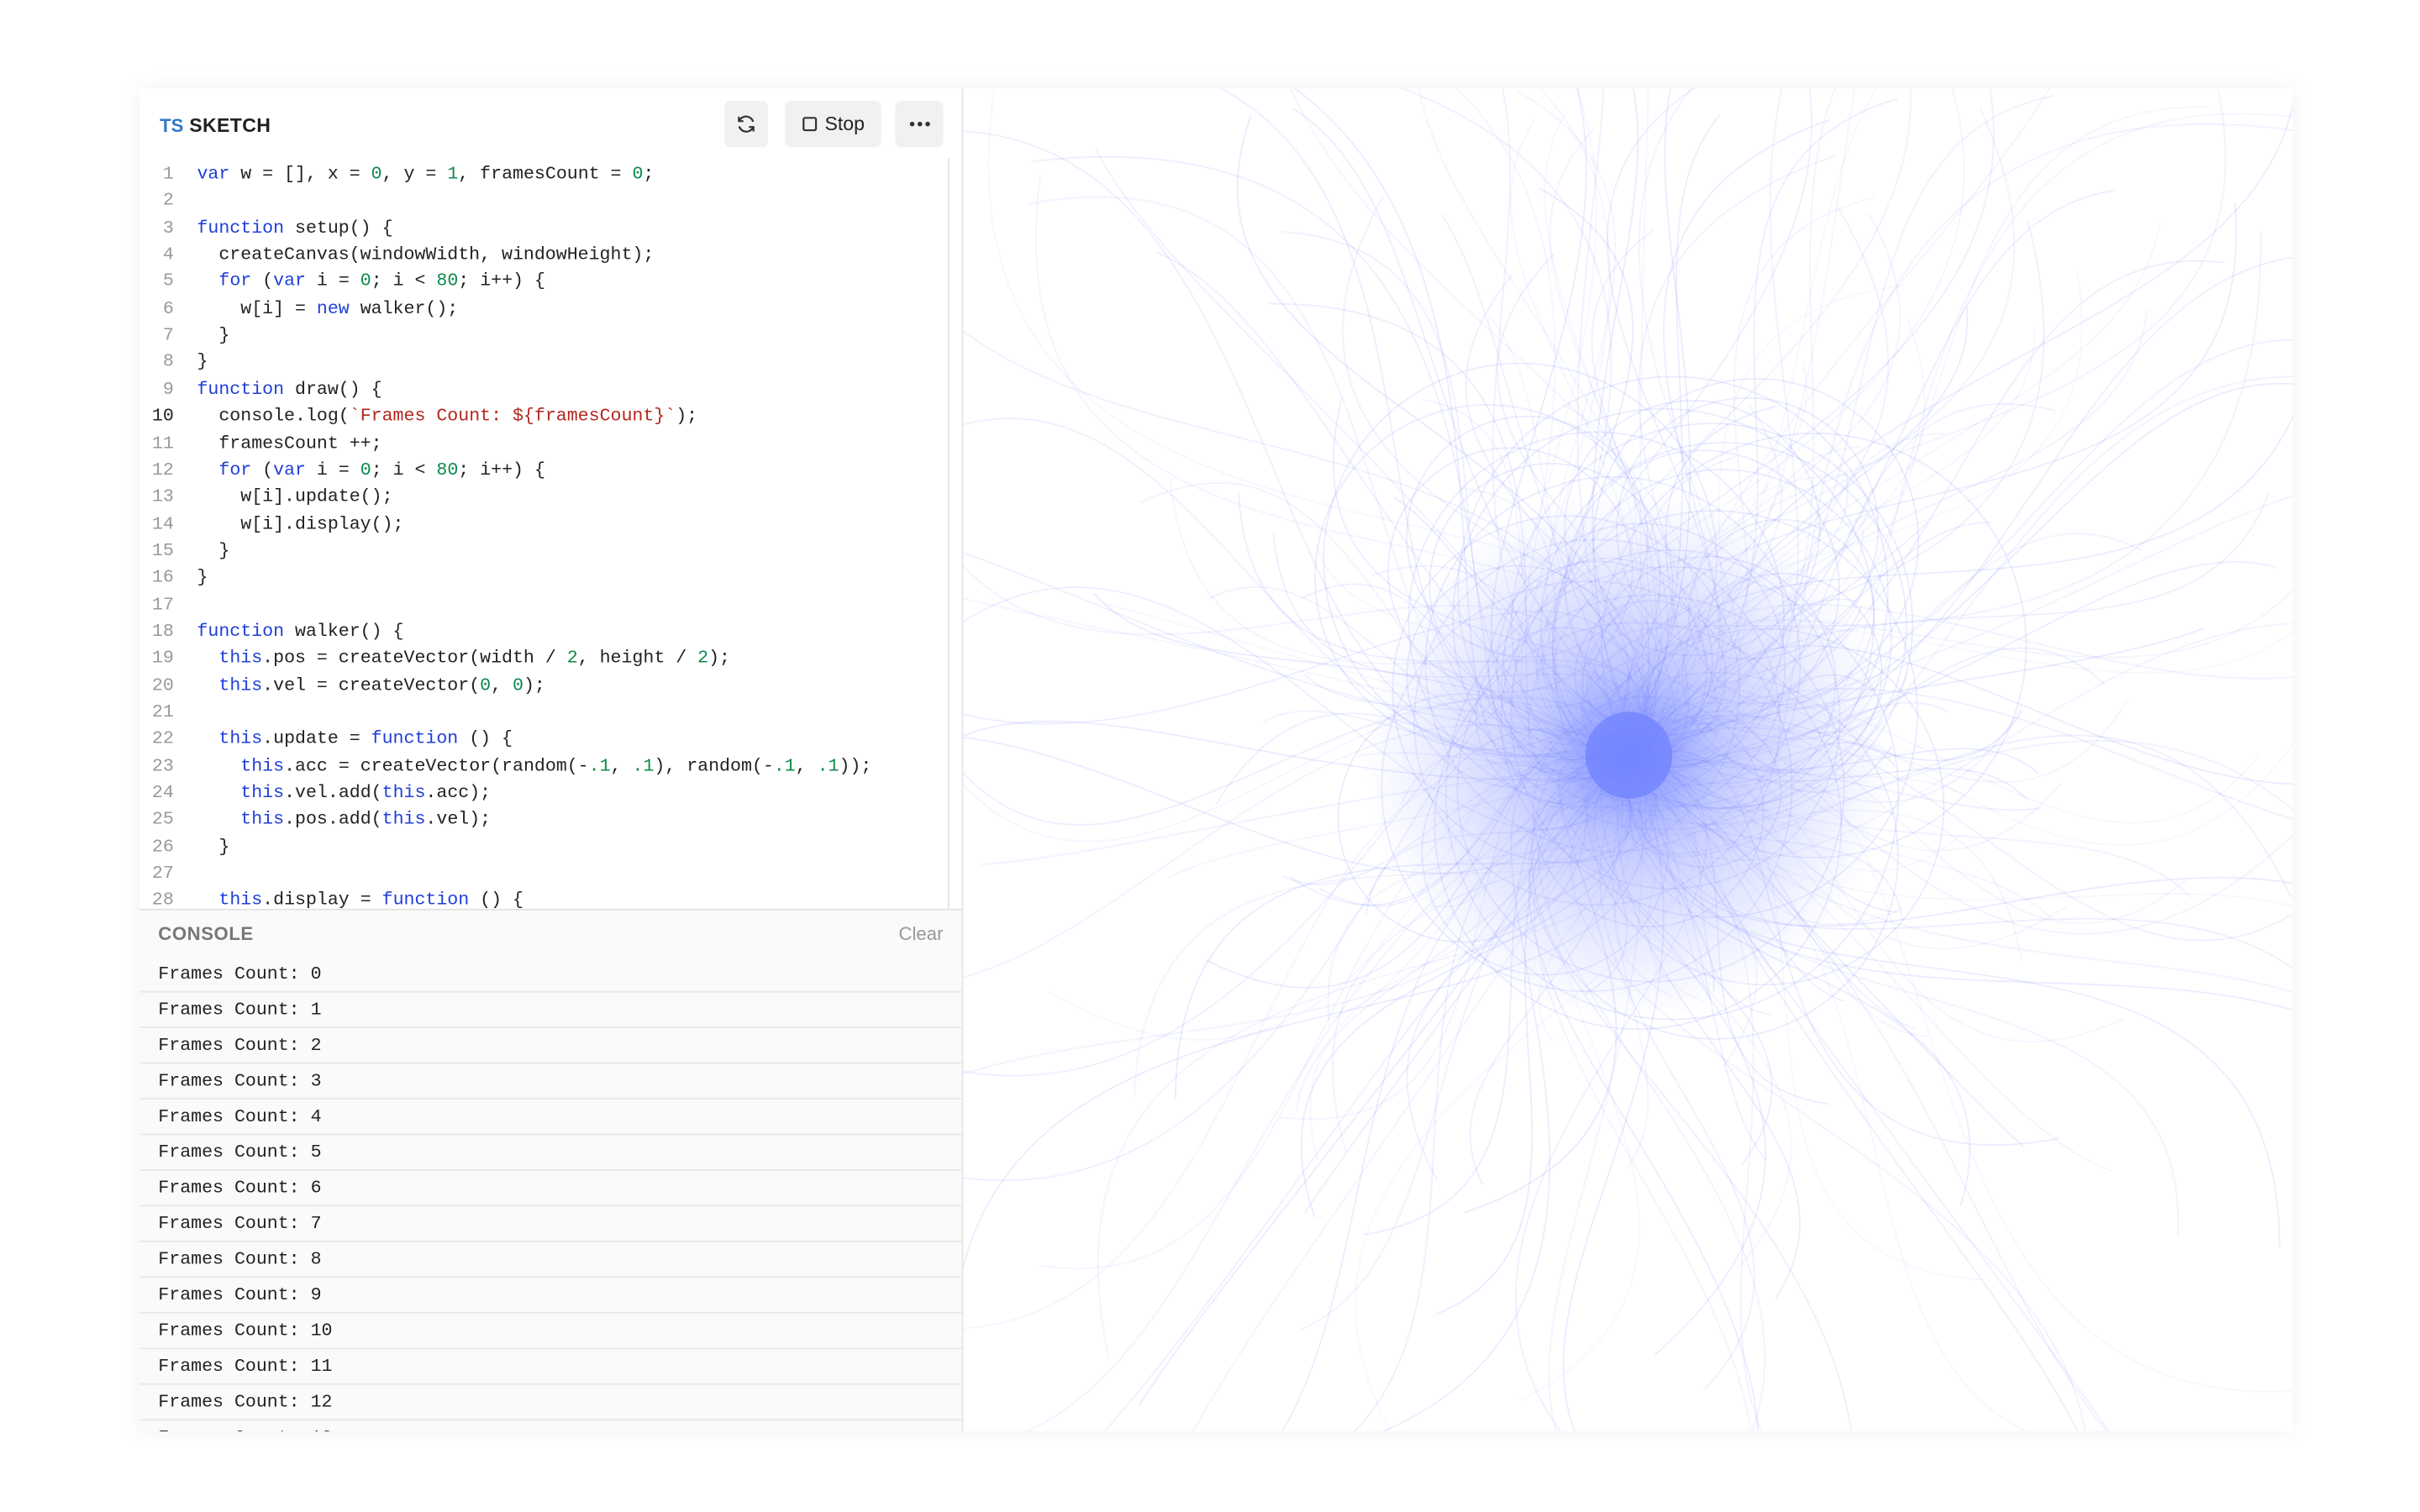  I want to click on line-number: 11, so click(162, 443).